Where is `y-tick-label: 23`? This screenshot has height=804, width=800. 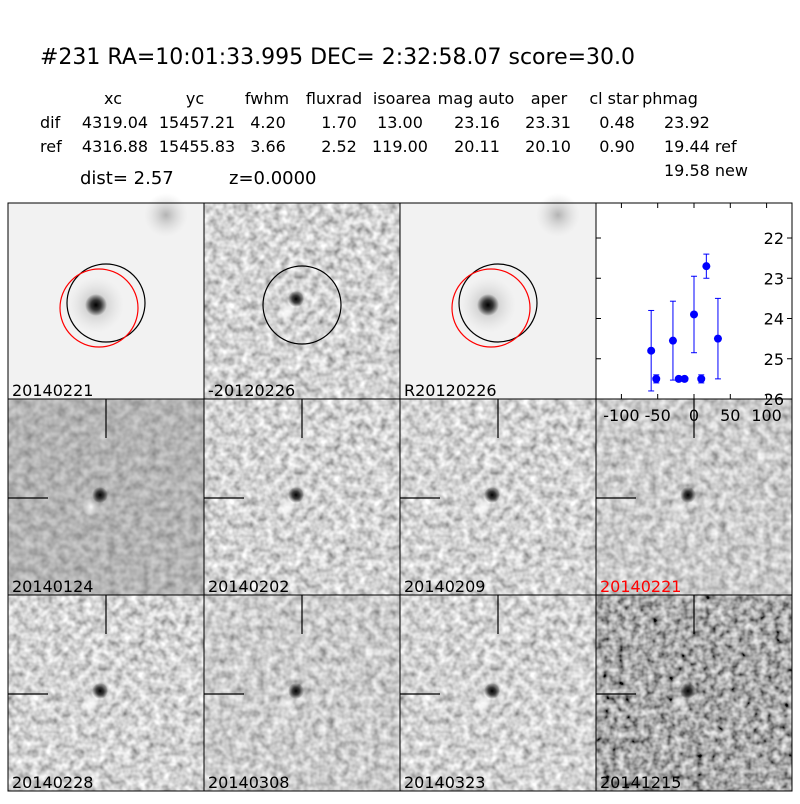 y-tick-label: 23 is located at coordinates (774, 278).